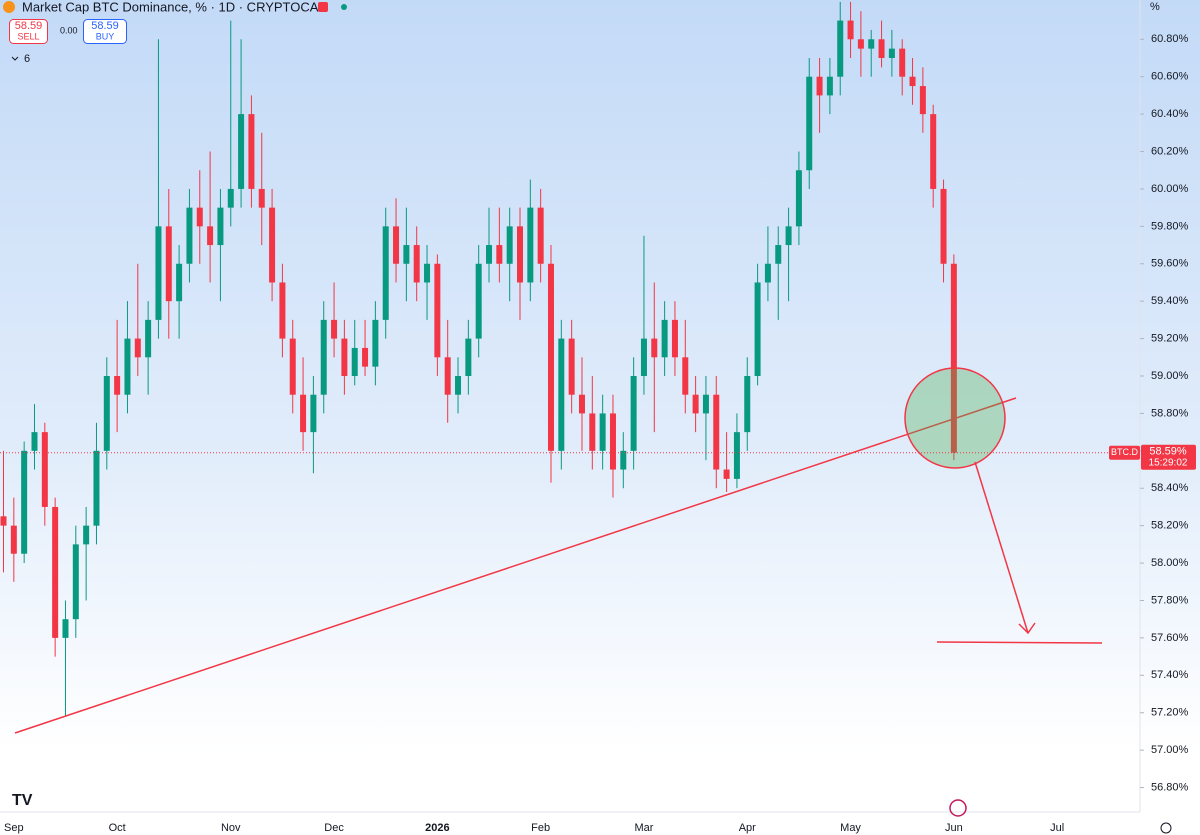 This screenshot has width=1200, height=835. What do you see at coordinates (1170, 39) in the screenshot?
I see `y-tick-label: 60.80%` at bounding box center [1170, 39].